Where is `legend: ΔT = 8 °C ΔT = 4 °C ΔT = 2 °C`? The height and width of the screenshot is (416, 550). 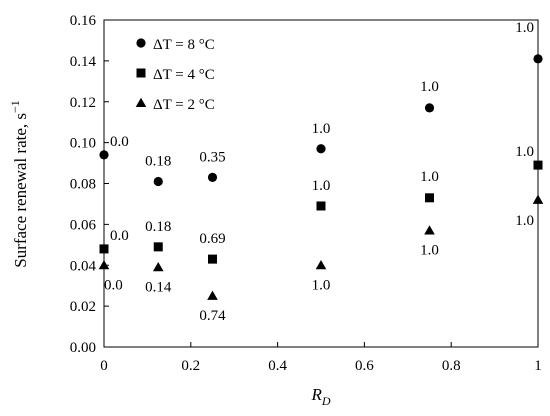 legend: ΔT = 8 °C ΔT = 4 °C ΔT = 2 °C is located at coordinates (175, 75).